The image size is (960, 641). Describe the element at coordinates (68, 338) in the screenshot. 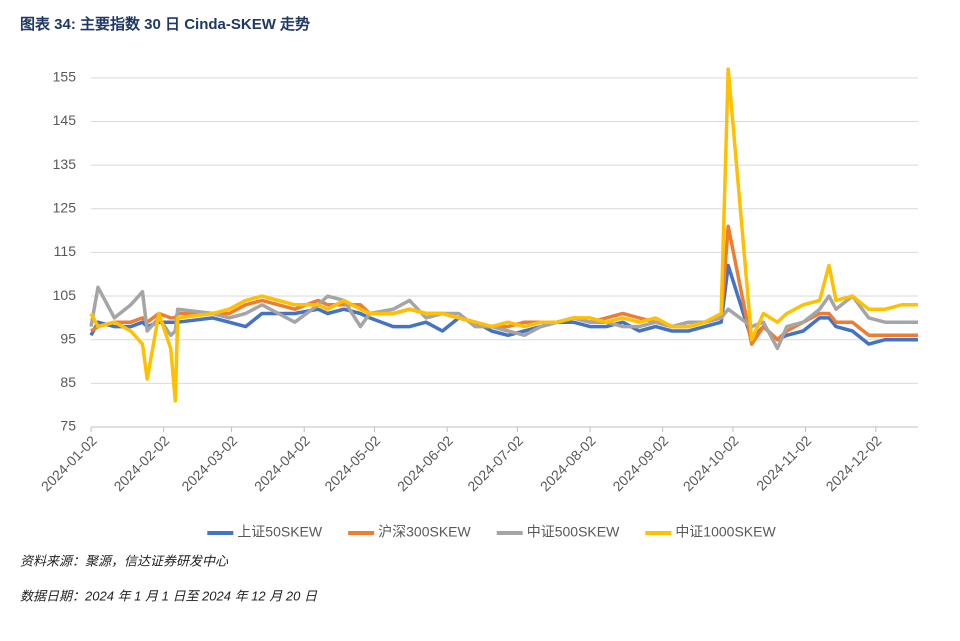

I see `y-tick-label: 95` at that location.